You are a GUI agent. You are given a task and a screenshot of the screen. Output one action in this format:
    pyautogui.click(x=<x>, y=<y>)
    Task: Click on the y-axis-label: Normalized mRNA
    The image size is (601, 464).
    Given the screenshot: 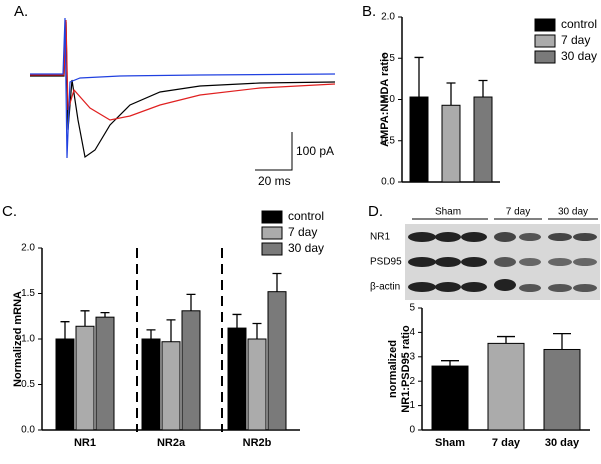 What is the action you would take?
    pyautogui.click(x=18, y=339)
    